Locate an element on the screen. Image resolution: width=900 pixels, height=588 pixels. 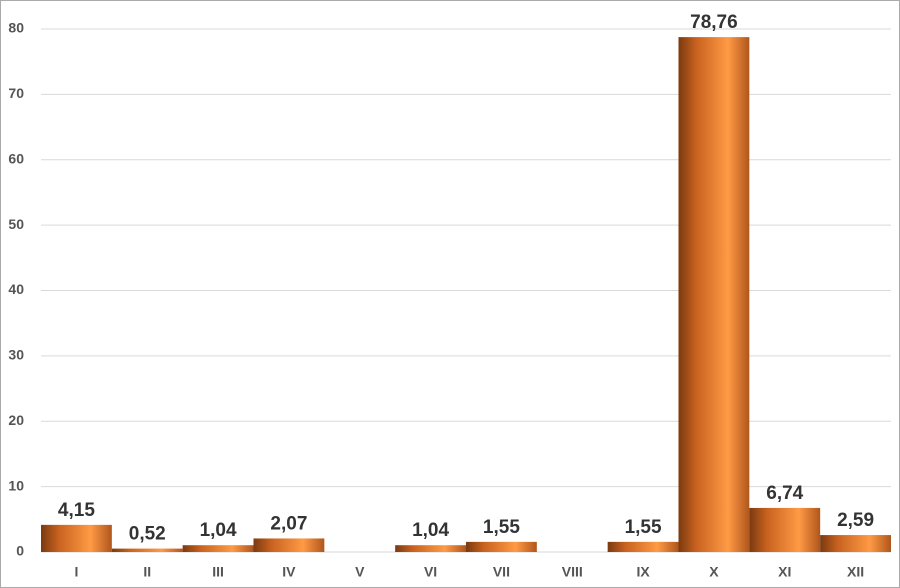
x-tick-label: V is located at coordinates (360, 572).